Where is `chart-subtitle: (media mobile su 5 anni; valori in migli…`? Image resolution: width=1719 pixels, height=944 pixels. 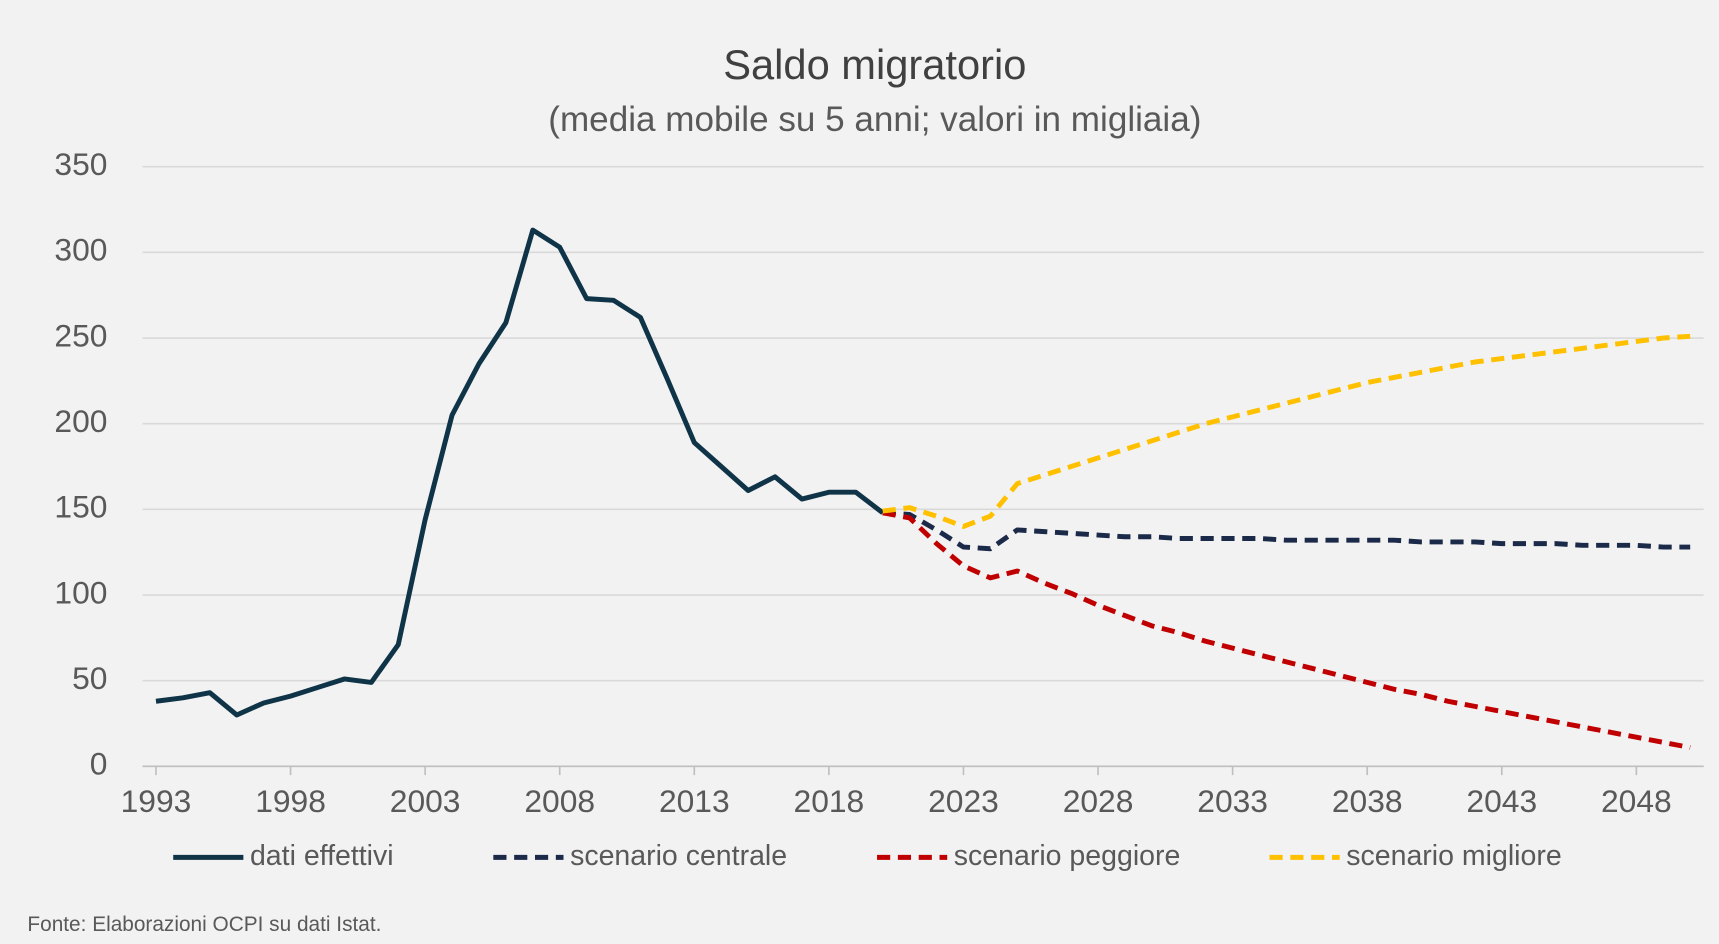
chart-subtitle: (media mobile su 5 anni; valori in migli… is located at coordinates (874, 119).